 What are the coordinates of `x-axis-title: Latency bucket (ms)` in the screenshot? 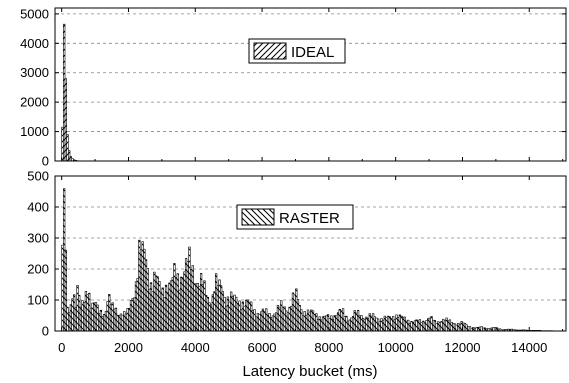 It's located at (309, 371).